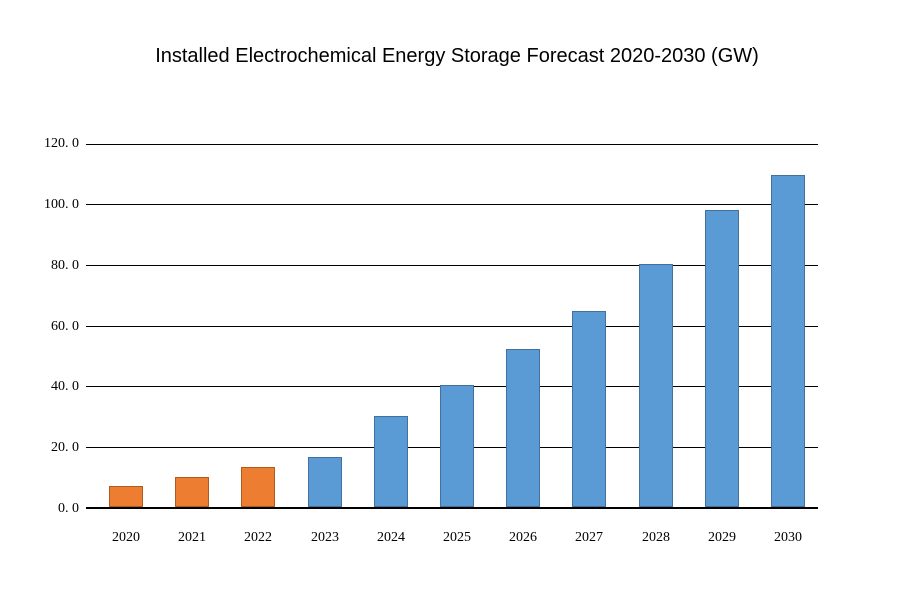 Image resolution: width=914 pixels, height=606 pixels. I want to click on y-tick-label-20: 20. 0, so click(65, 448).